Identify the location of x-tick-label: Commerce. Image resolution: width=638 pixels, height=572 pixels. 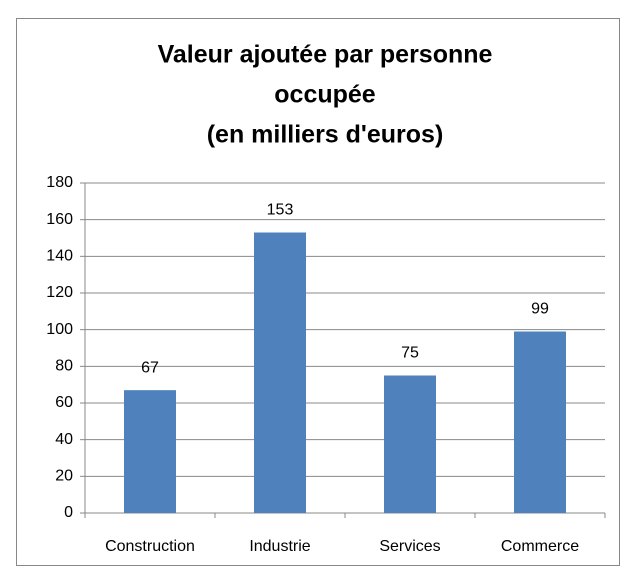
(540, 546).